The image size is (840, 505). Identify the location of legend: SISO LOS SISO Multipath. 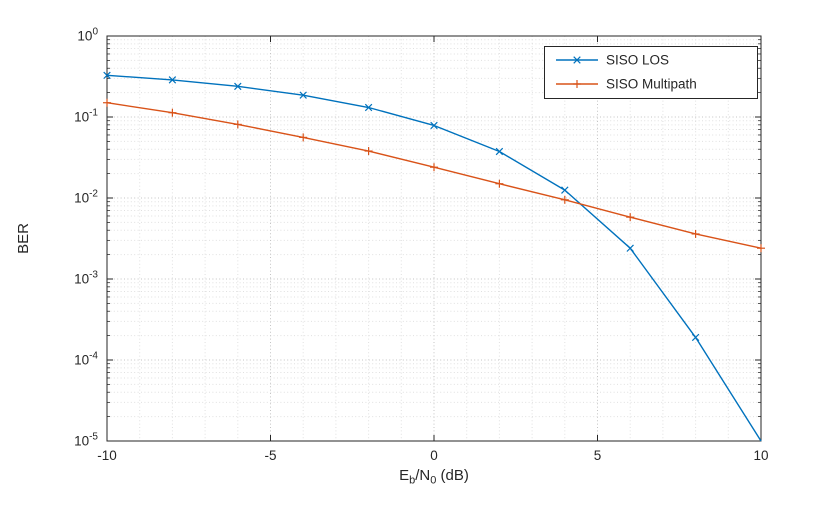
(651, 72).